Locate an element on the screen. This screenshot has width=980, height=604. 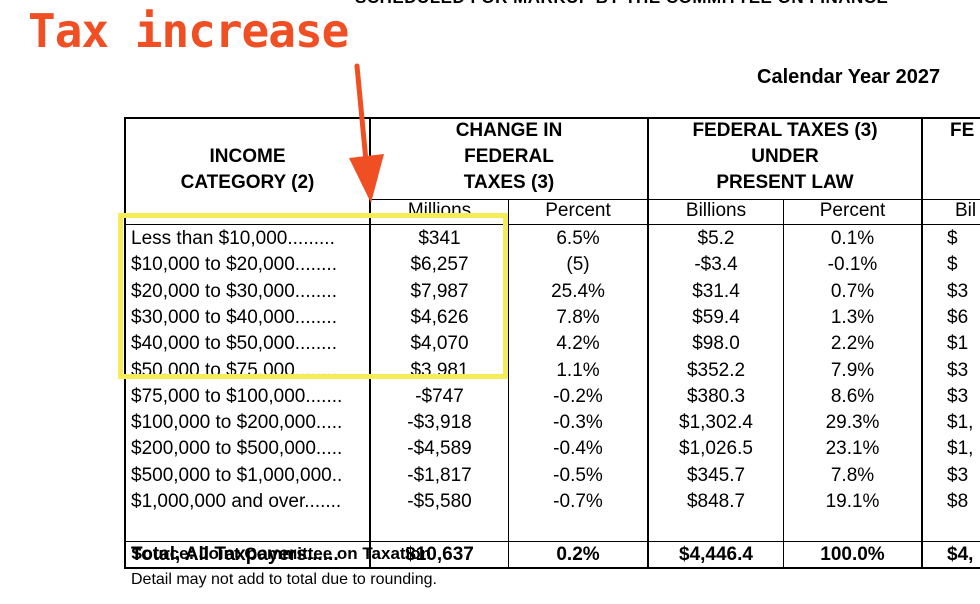
cell-change-percent: 25.4% is located at coordinates (578, 291).